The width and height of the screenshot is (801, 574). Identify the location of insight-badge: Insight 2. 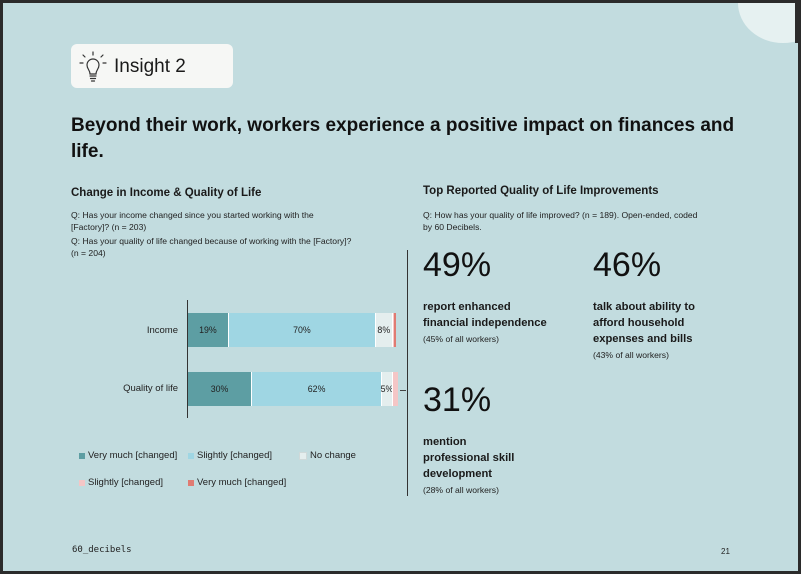
(152, 66).